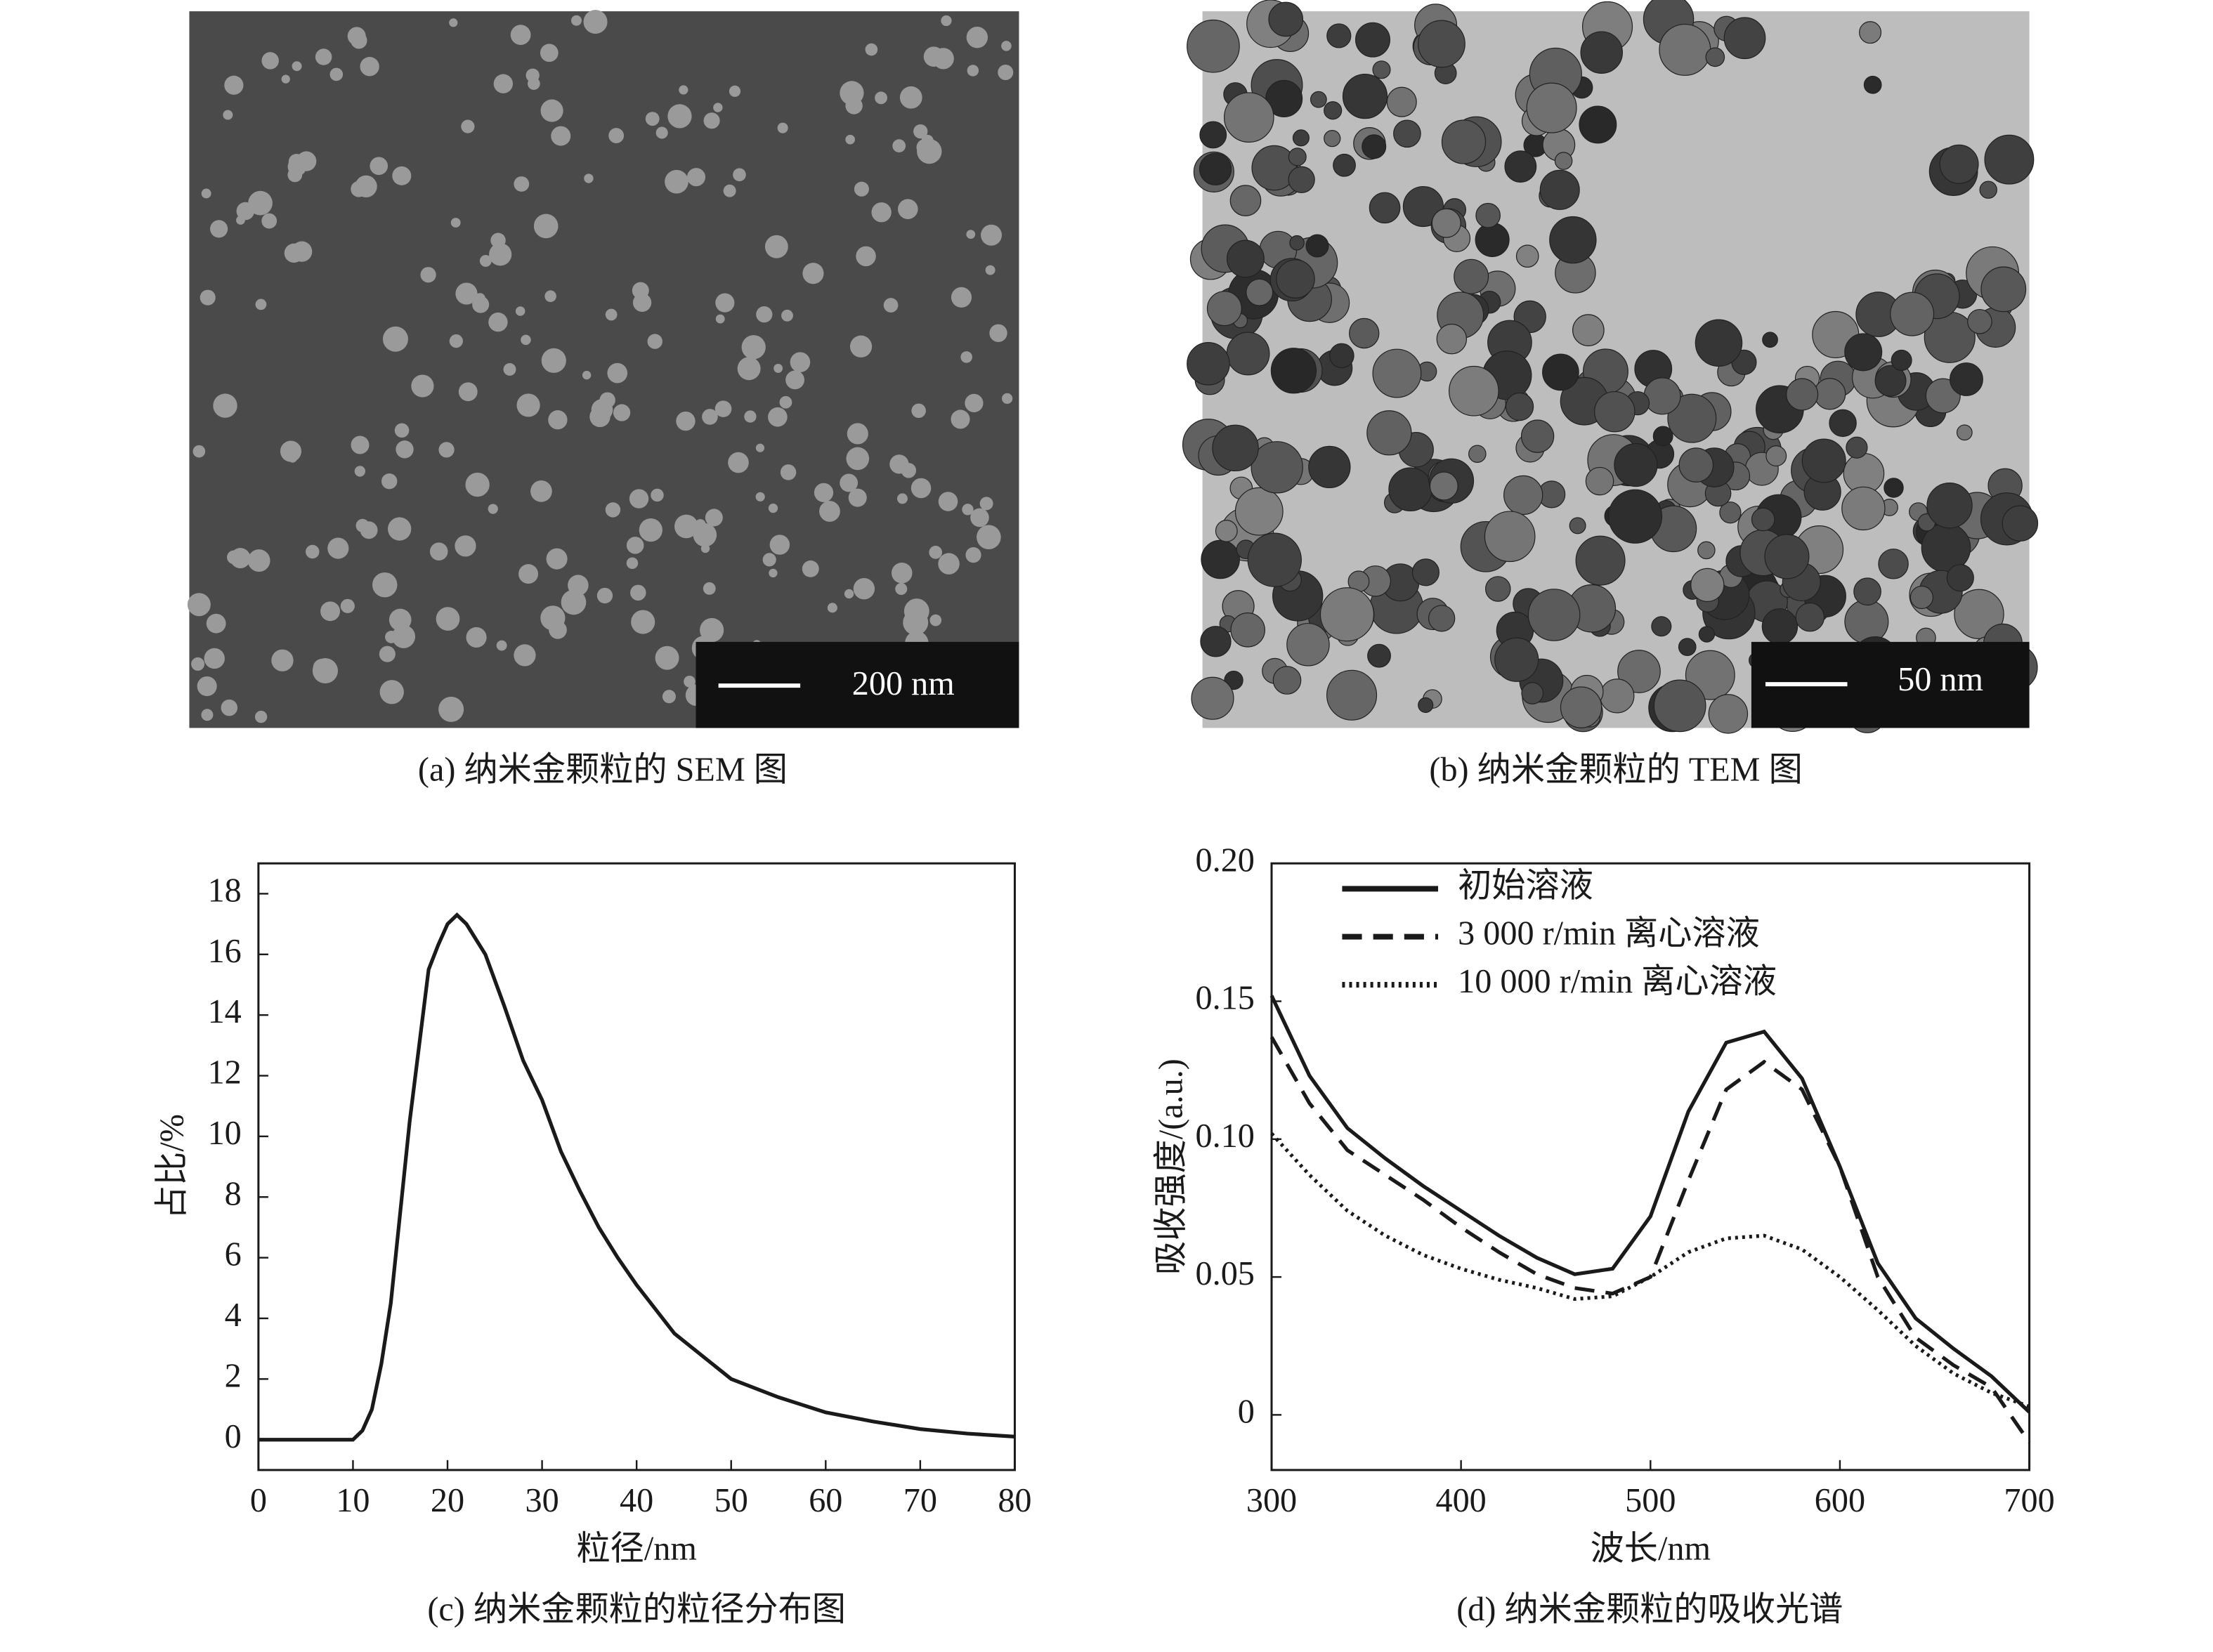 The image size is (2213, 1652). What do you see at coordinates (1462, 1500) in the screenshot?
I see `x-tick-label: 400` at bounding box center [1462, 1500].